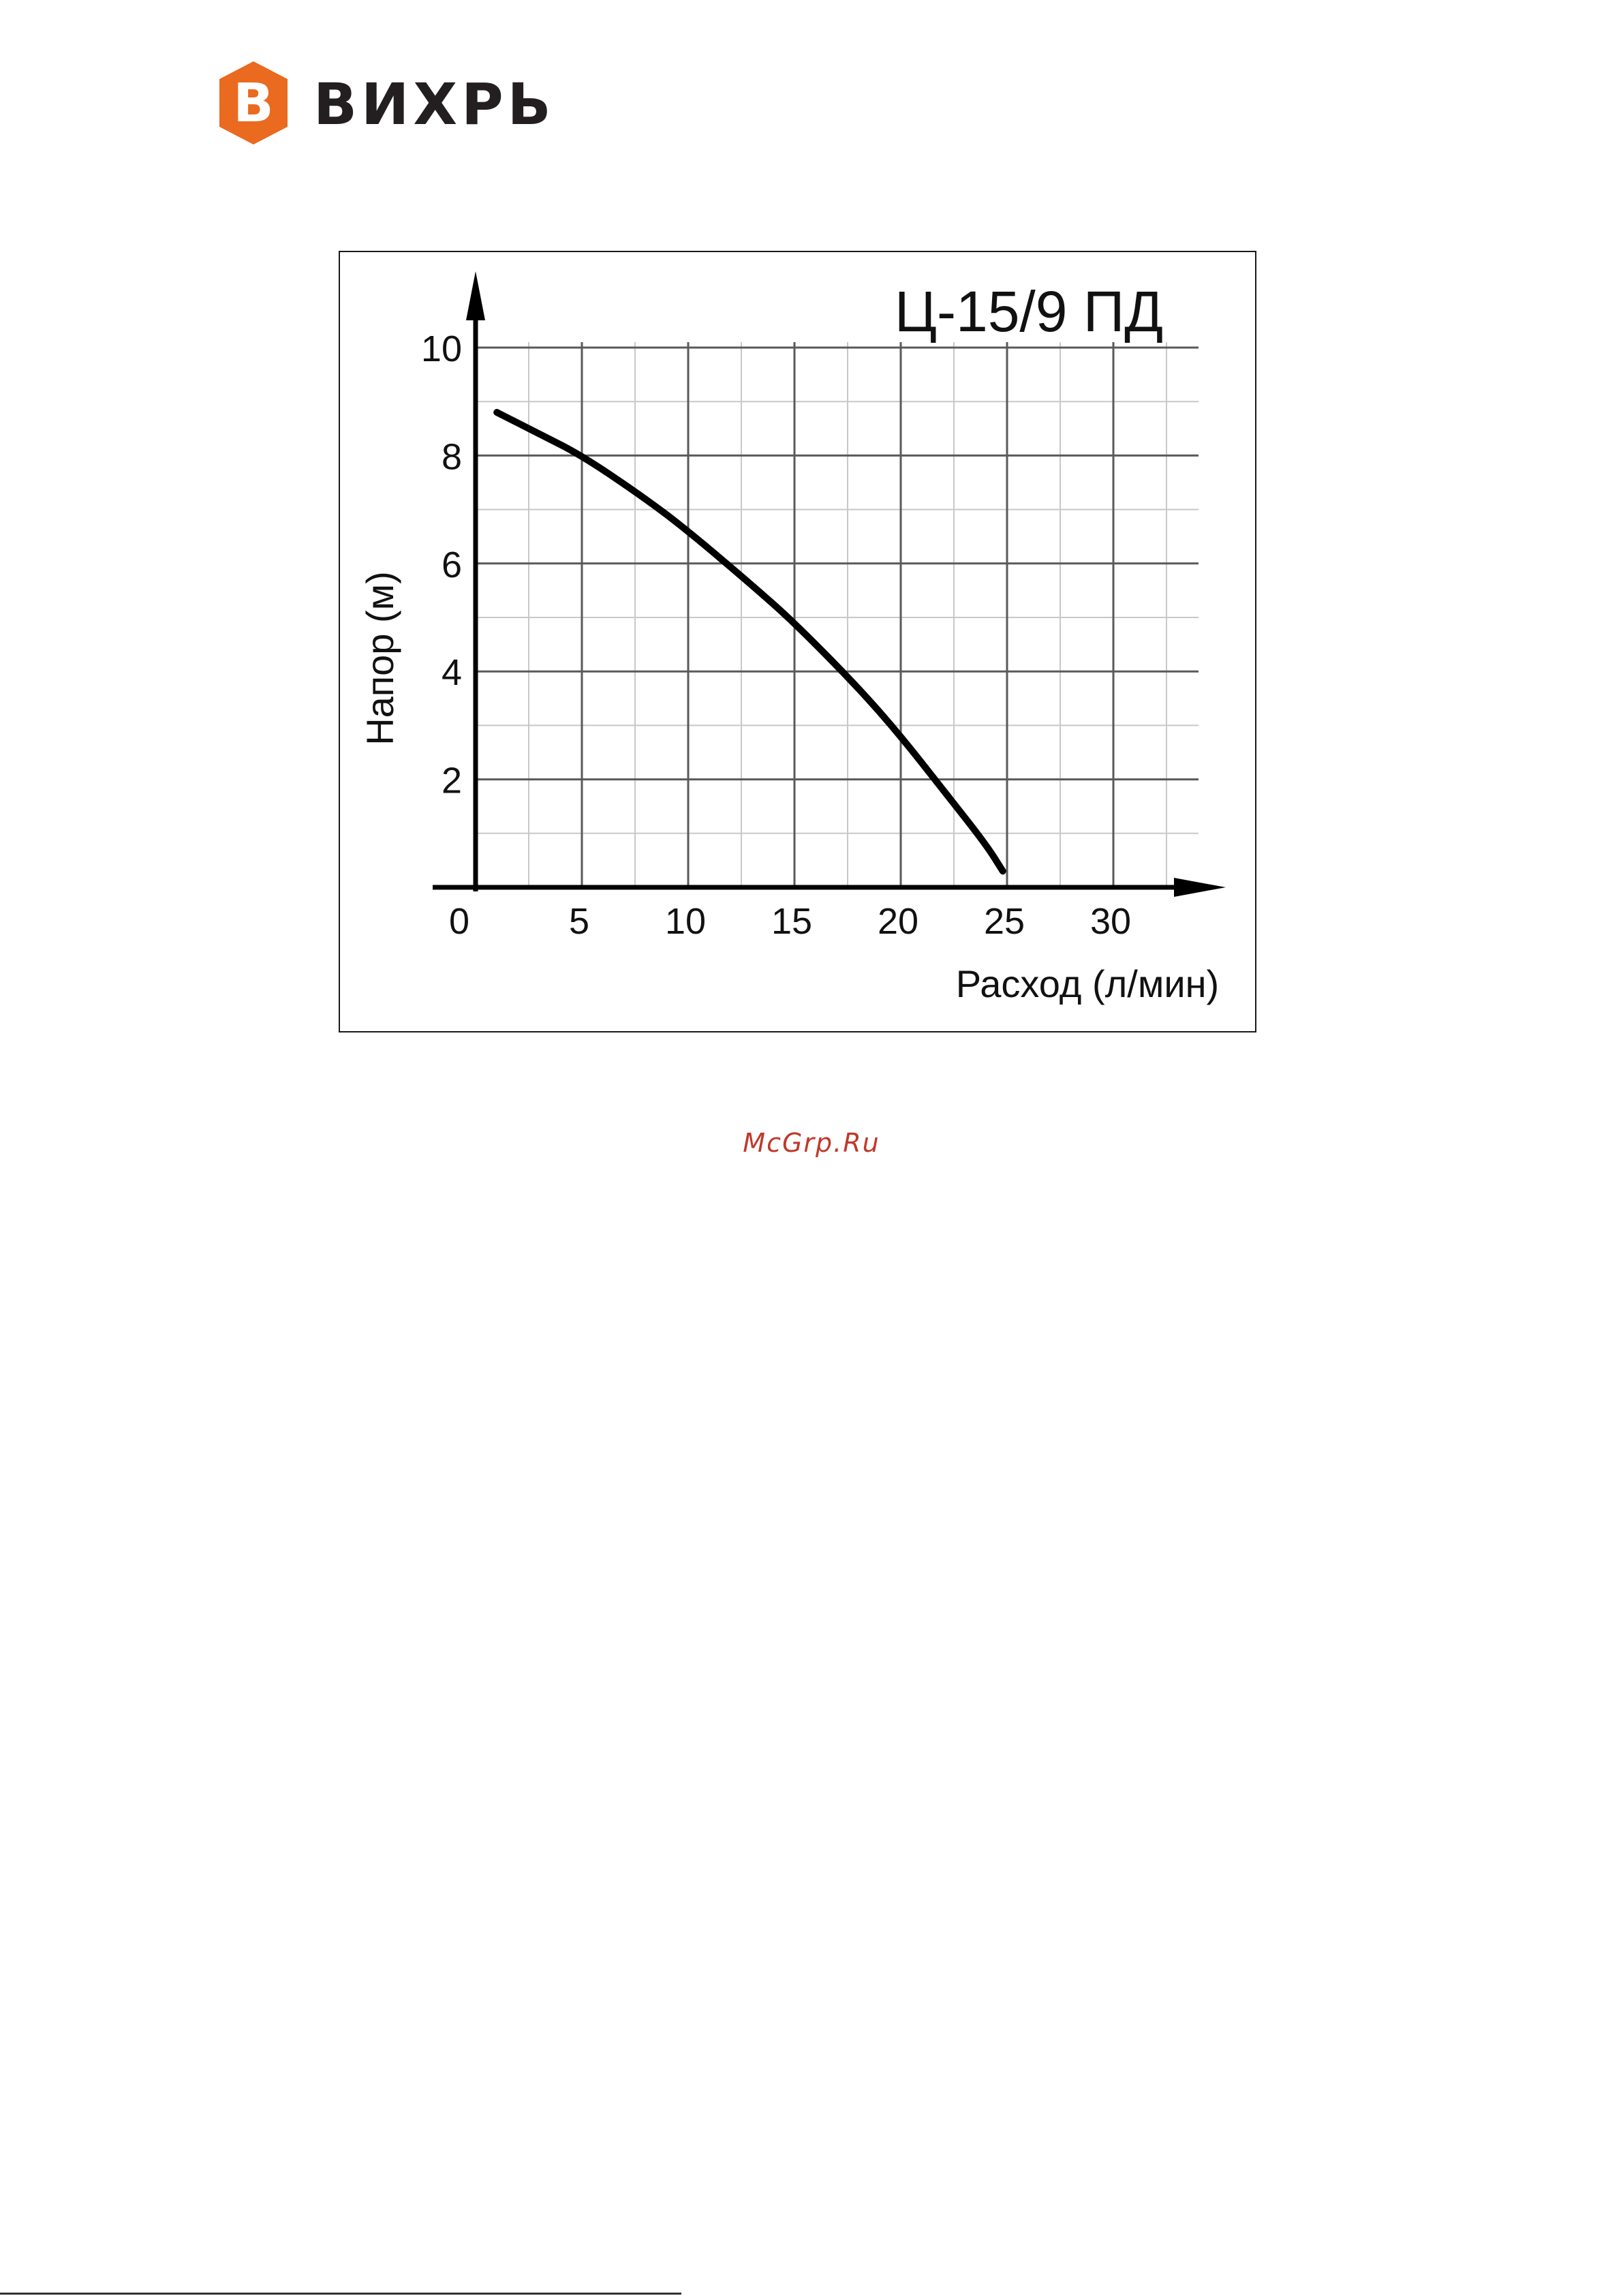 The width and height of the screenshot is (1623, 2296). What do you see at coordinates (452, 565) in the screenshot?
I see `y-tick-label: 6` at bounding box center [452, 565].